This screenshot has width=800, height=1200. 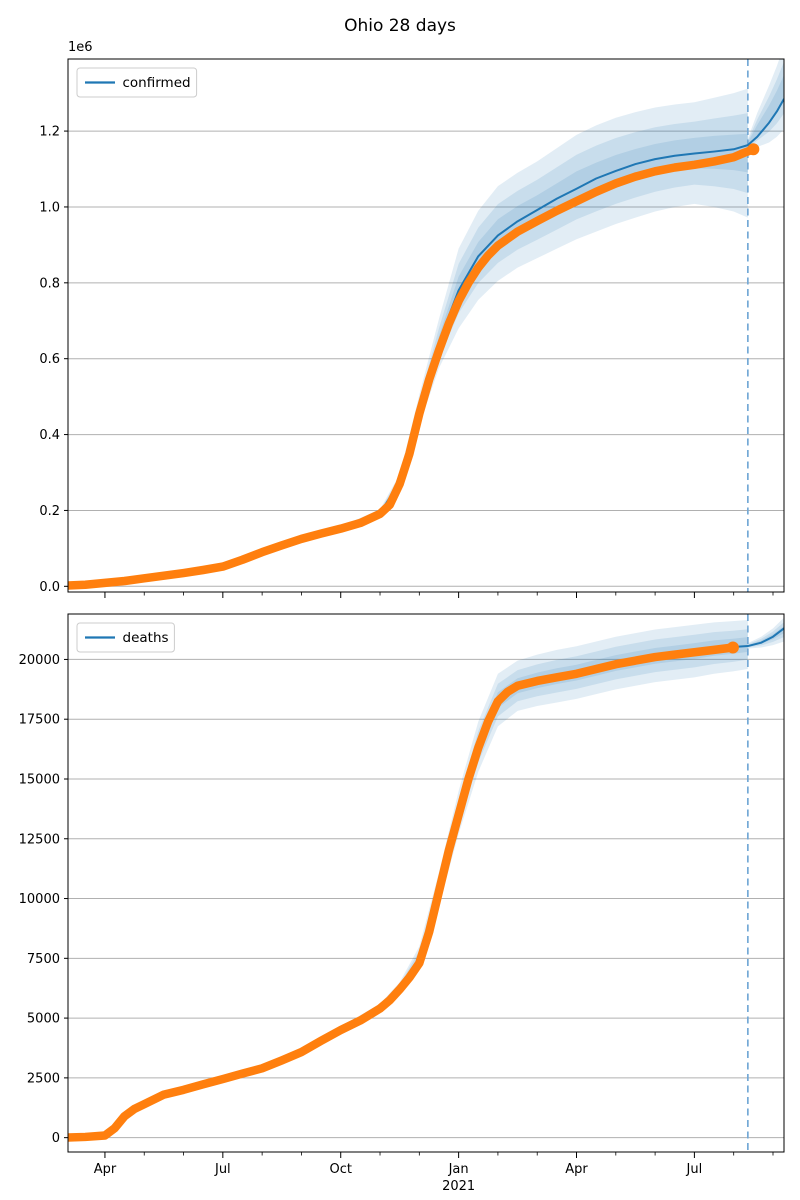 What do you see at coordinates (340, 1169) in the screenshot?
I see `x-tick-label: Oct` at bounding box center [340, 1169].